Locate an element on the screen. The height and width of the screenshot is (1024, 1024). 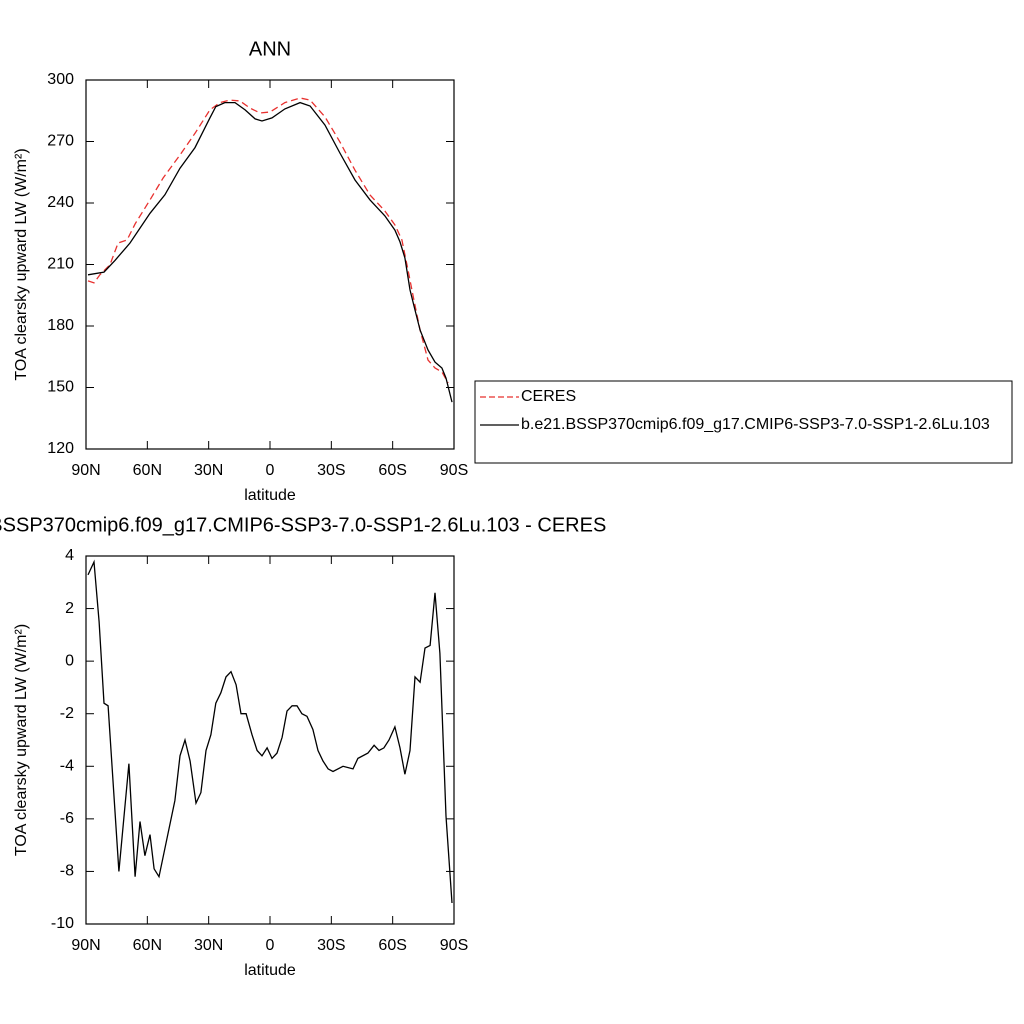
y-tick-label: 150 is located at coordinates (60, 387).